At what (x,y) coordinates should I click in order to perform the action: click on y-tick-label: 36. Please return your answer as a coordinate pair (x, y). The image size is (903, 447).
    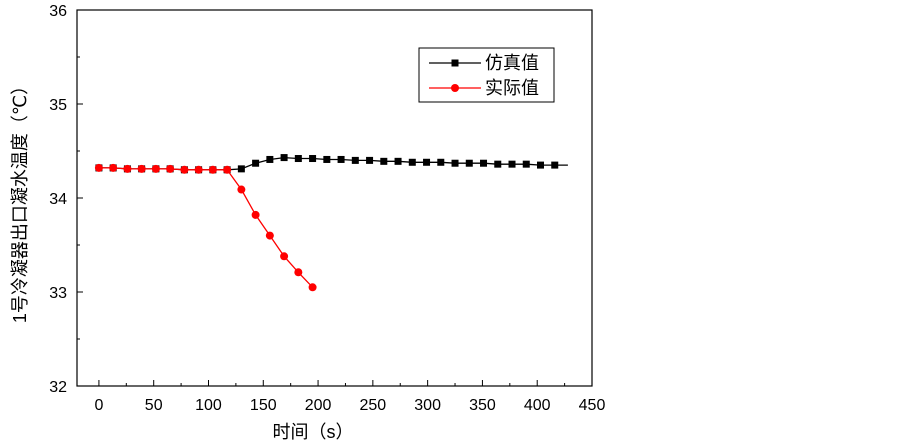
    Looking at the image, I should click on (58, 11).